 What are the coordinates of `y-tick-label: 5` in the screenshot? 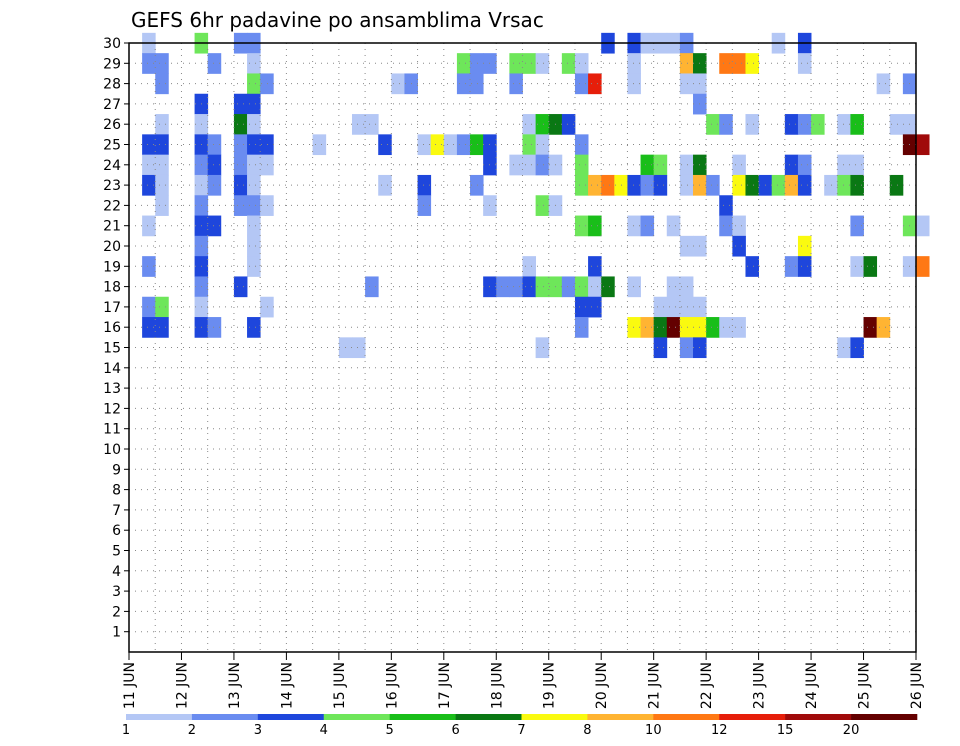 It's located at (116, 552).